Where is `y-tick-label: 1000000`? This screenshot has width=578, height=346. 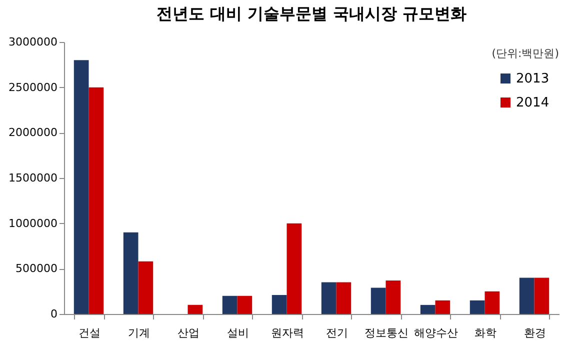 y-tick-label: 1000000 is located at coordinates (33, 223).